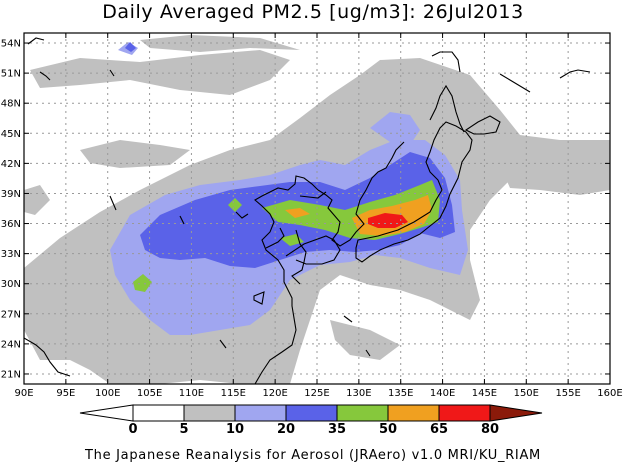 Image resolution: width=626 pixels, height=466 pixels. What do you see at coordinates (337, 429) in the screenshot?
I see `colorbar-label: 35` at bounding box center [337, 429].